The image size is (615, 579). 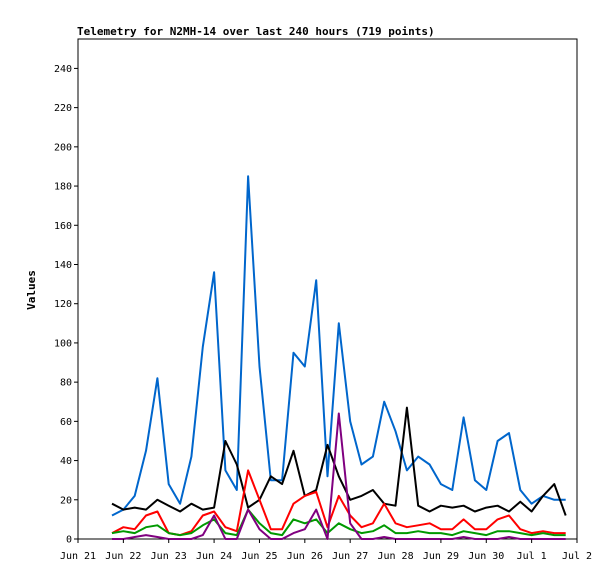 What do you see at coordinates (259, 556) in the screenshot?
I see `x-tick-label: Jun 25` at bounding box center [259, 556].